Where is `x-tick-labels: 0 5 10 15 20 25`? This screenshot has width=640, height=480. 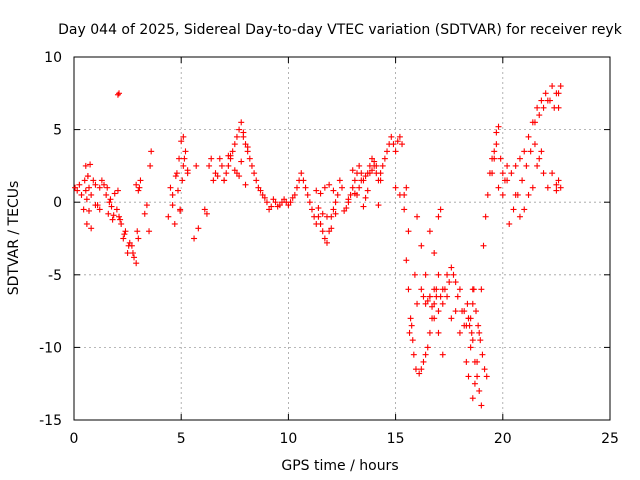
x-tick-labels: 0 5 10 15 20 25 is located at coordinates (344, 439).